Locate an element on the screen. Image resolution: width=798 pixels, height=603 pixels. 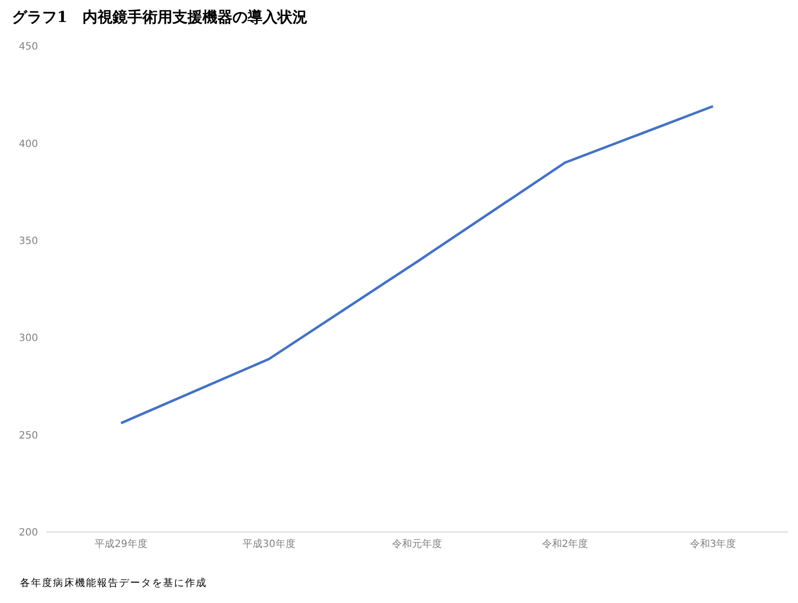
y-tick-label: 200 is located at coordinates (28, 533).